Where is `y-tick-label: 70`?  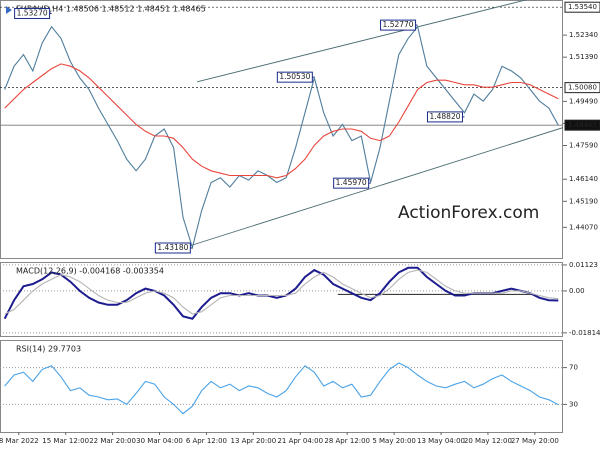 y-tick-label: 70 is located at coordinates (573, 368).